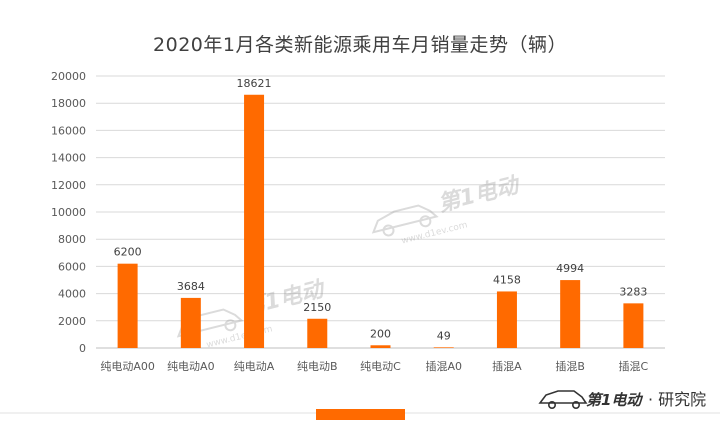 The width and height of the screenshot is (720, 440). I want to click on data-label: 3283, so click(633, 291).